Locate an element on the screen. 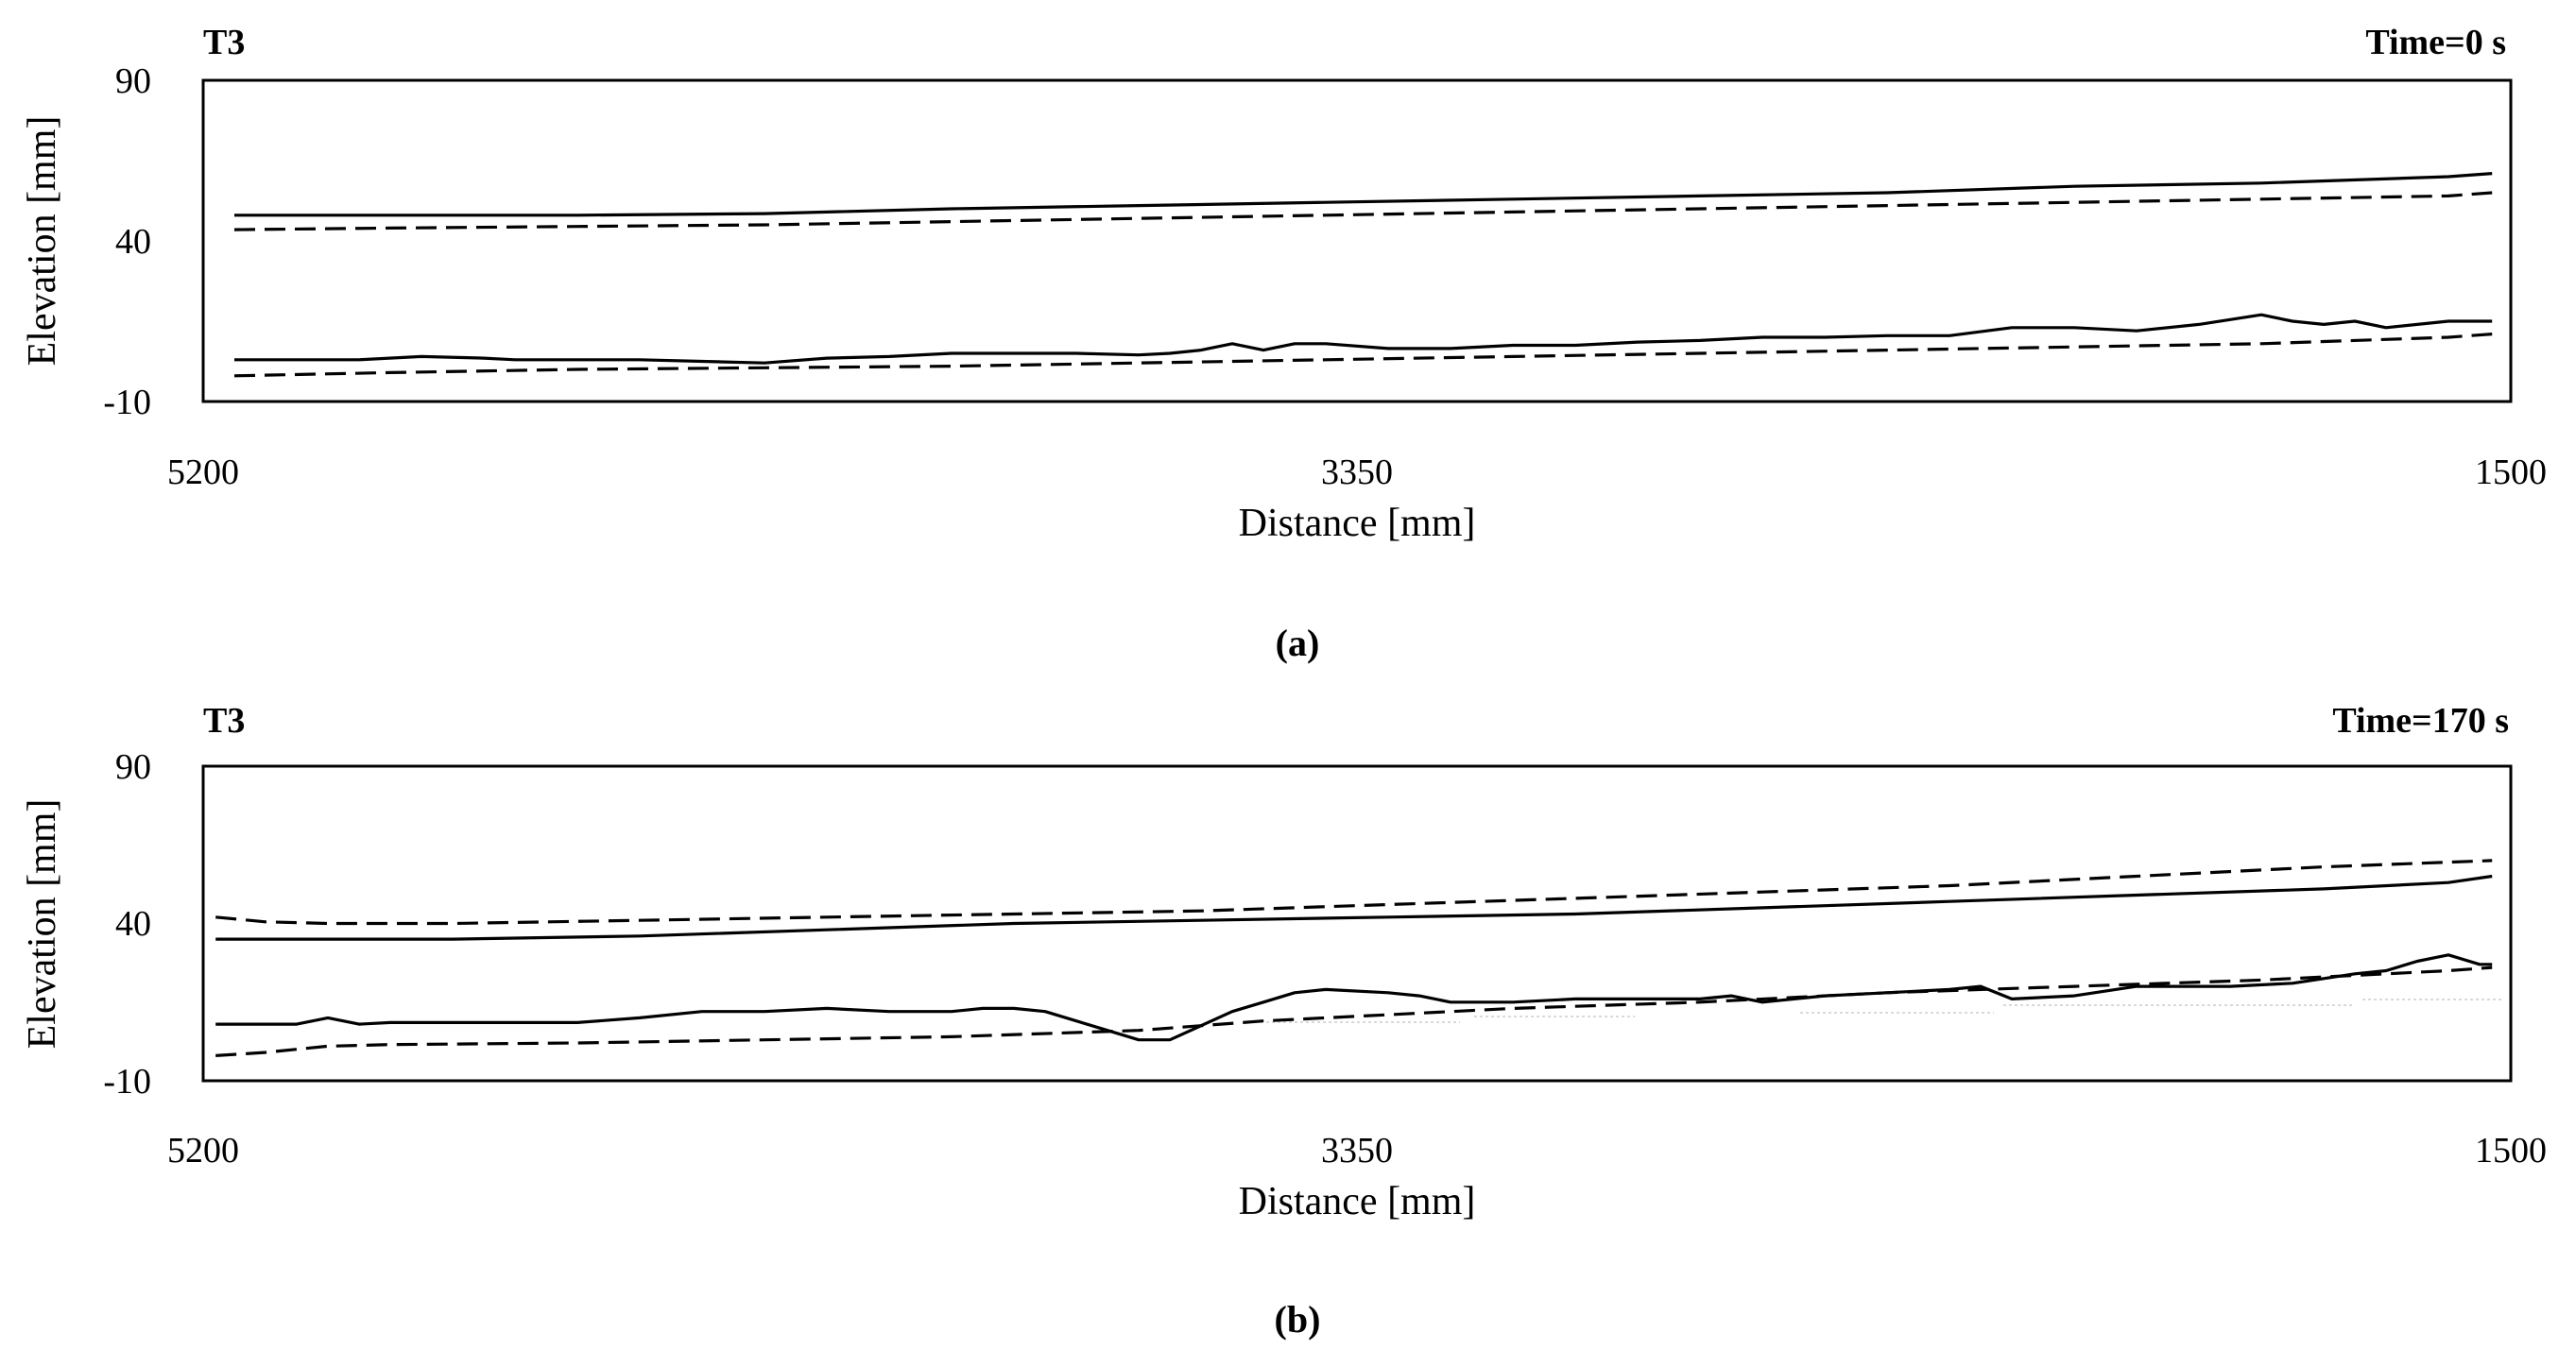 Image resolution: width=2576 pixels, height=1350 pixels. panel-b-y-axis-title: Elevation [mm] is located at coordinates (42, 924).